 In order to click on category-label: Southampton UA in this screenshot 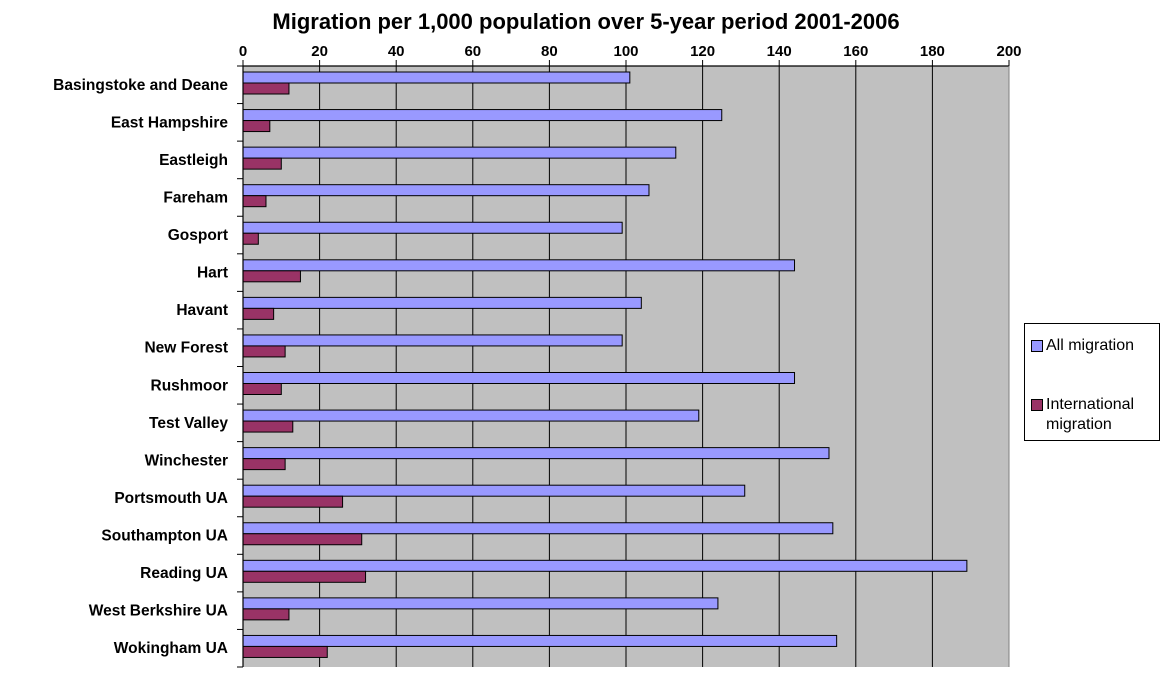, I will do `click(164, 536)`.